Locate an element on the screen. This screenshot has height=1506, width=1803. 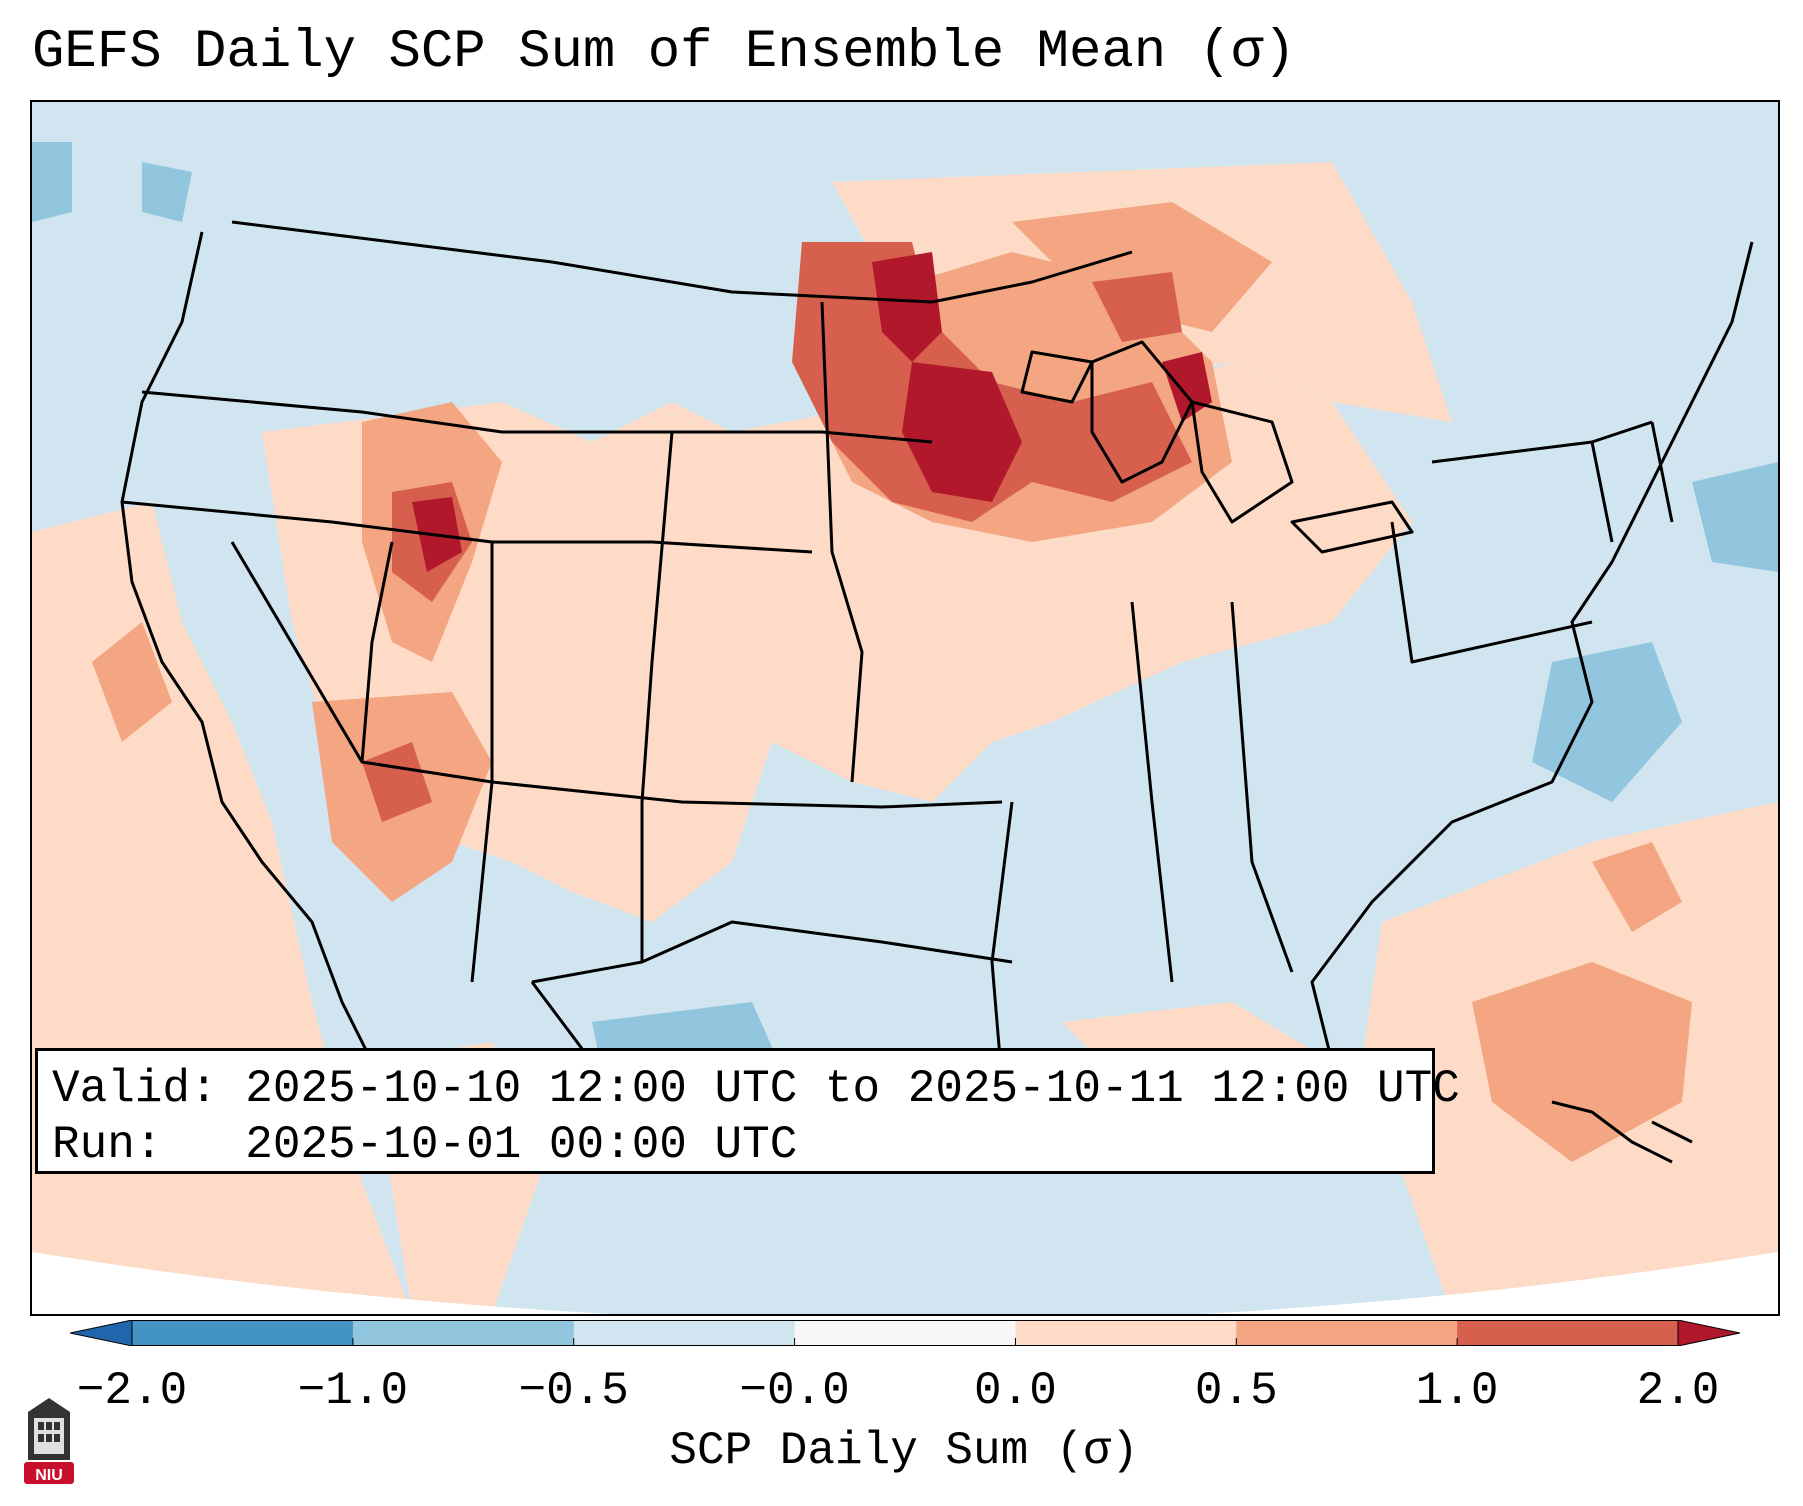
colorbar-label: SCP Daily Sum (σ) is located at coordinates (904, 1451).